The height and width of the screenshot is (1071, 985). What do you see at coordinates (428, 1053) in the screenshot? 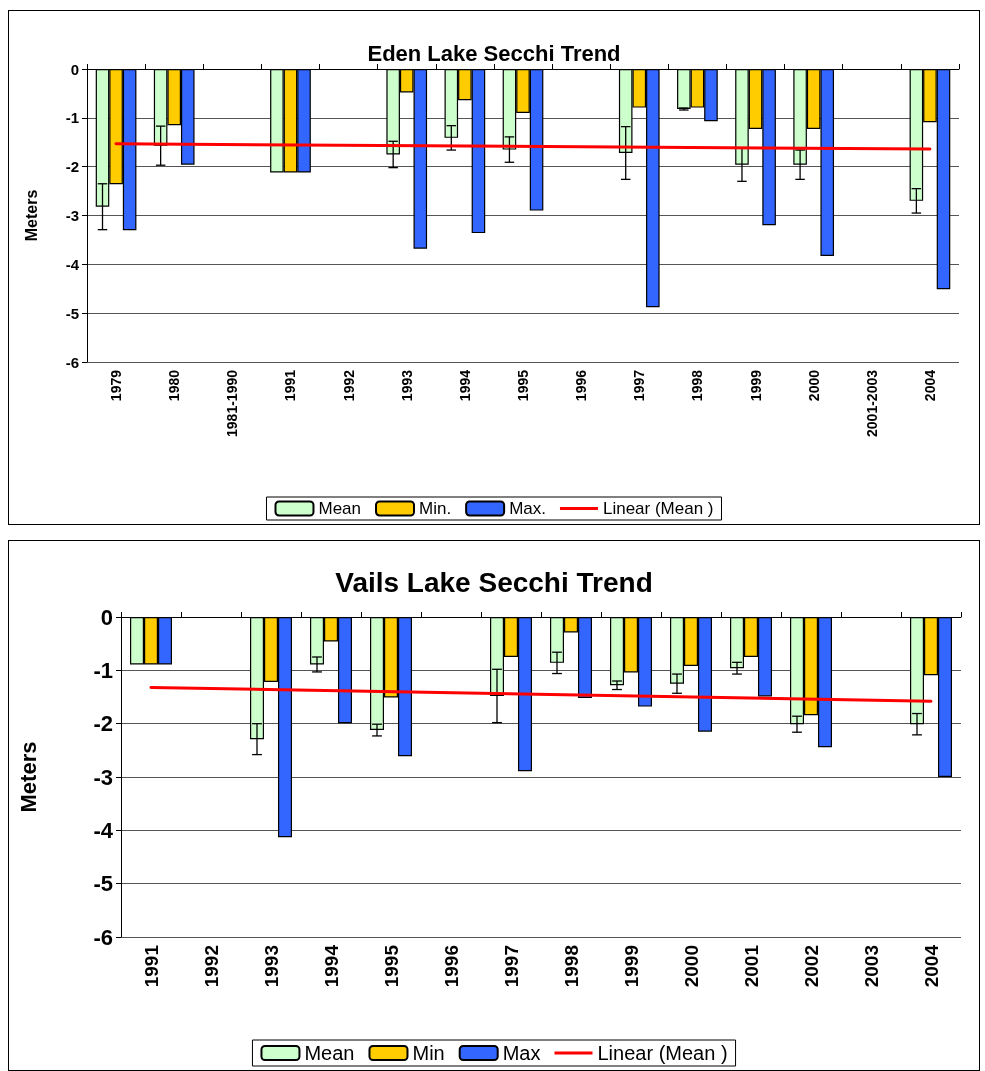
I see `legend-label: Min` at bounding box center [428, 1053].